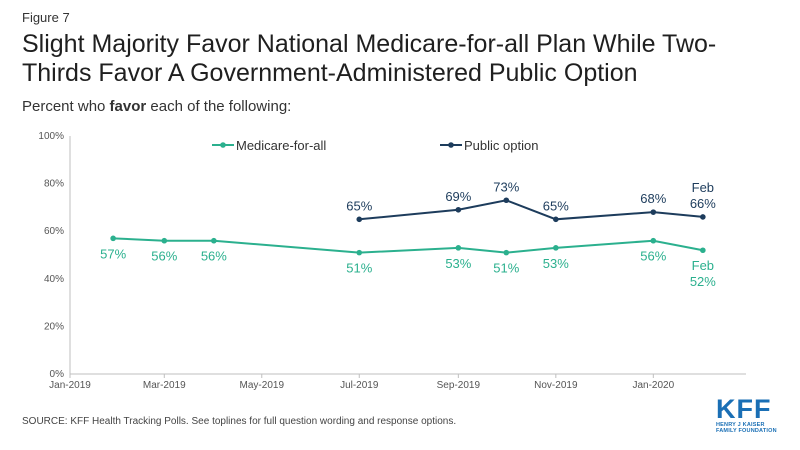 Image resolution: width=800 pixels, height=450 pixels. Describe the element at coordinates (54, 326) in the screenshot. I see `y-tick-label: 20%` at that location.